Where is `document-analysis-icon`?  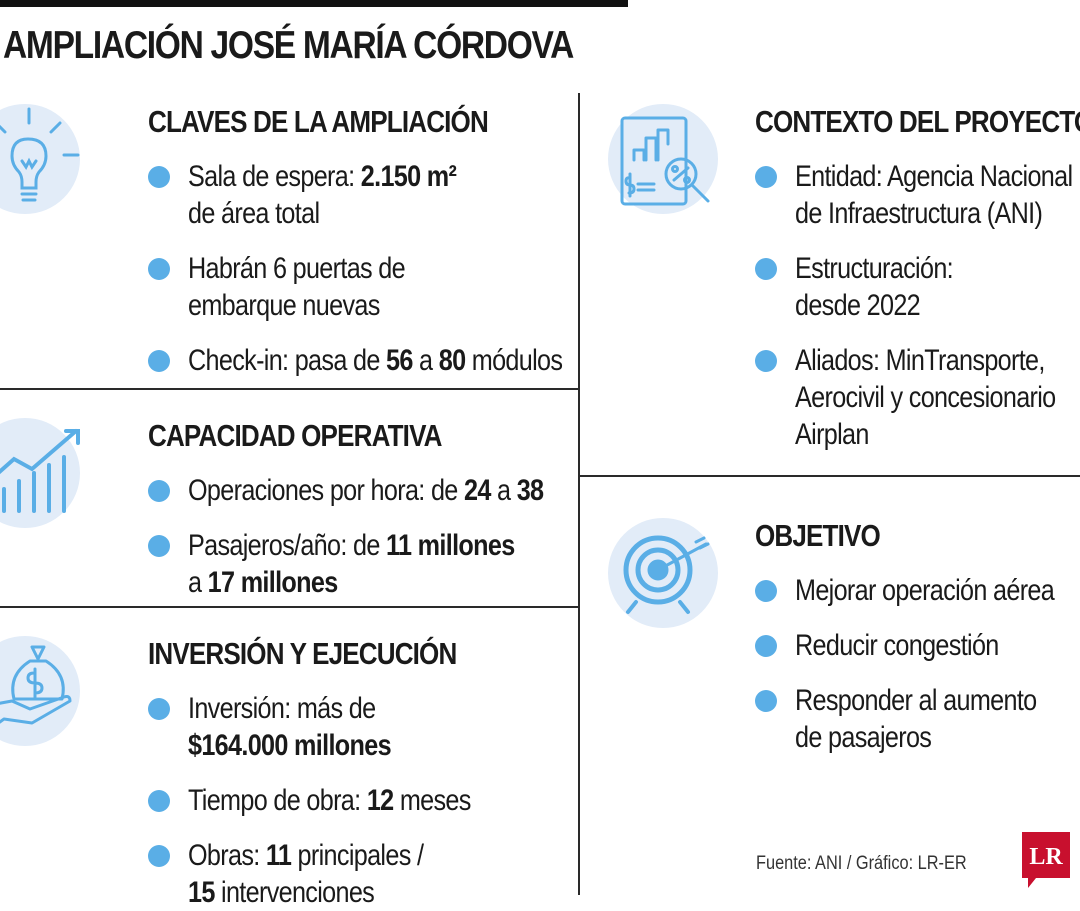 document-analysis-icon is located at coordinates (663, 159).